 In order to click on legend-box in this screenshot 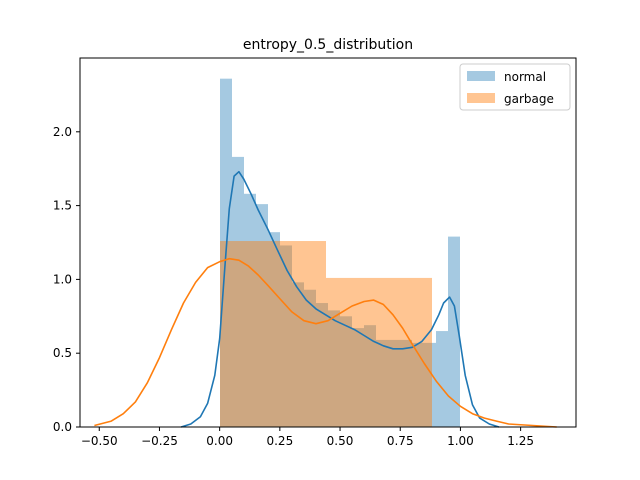, I will do `click(515, 87)`.